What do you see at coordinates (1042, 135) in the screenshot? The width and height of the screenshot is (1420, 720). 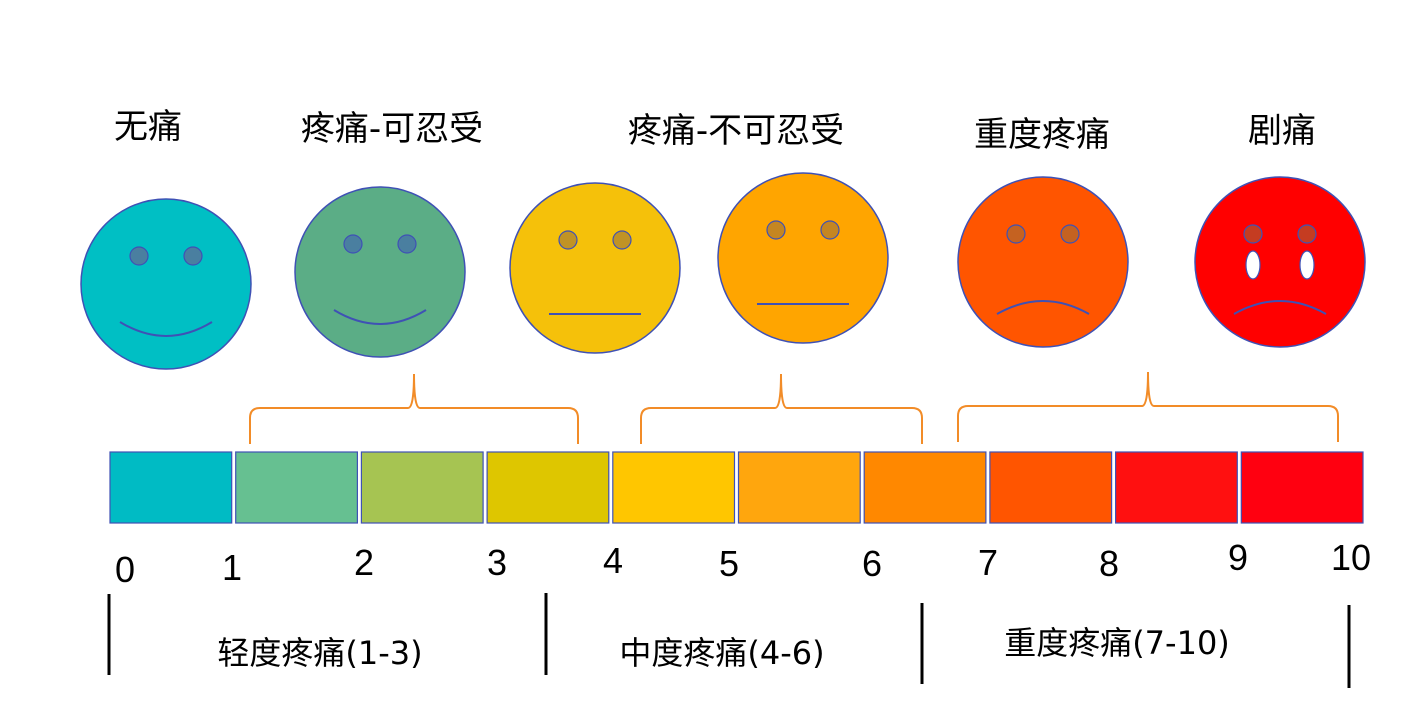 I see `face-label-severe: 重度疼痛` at bounding box center [1042, 135].